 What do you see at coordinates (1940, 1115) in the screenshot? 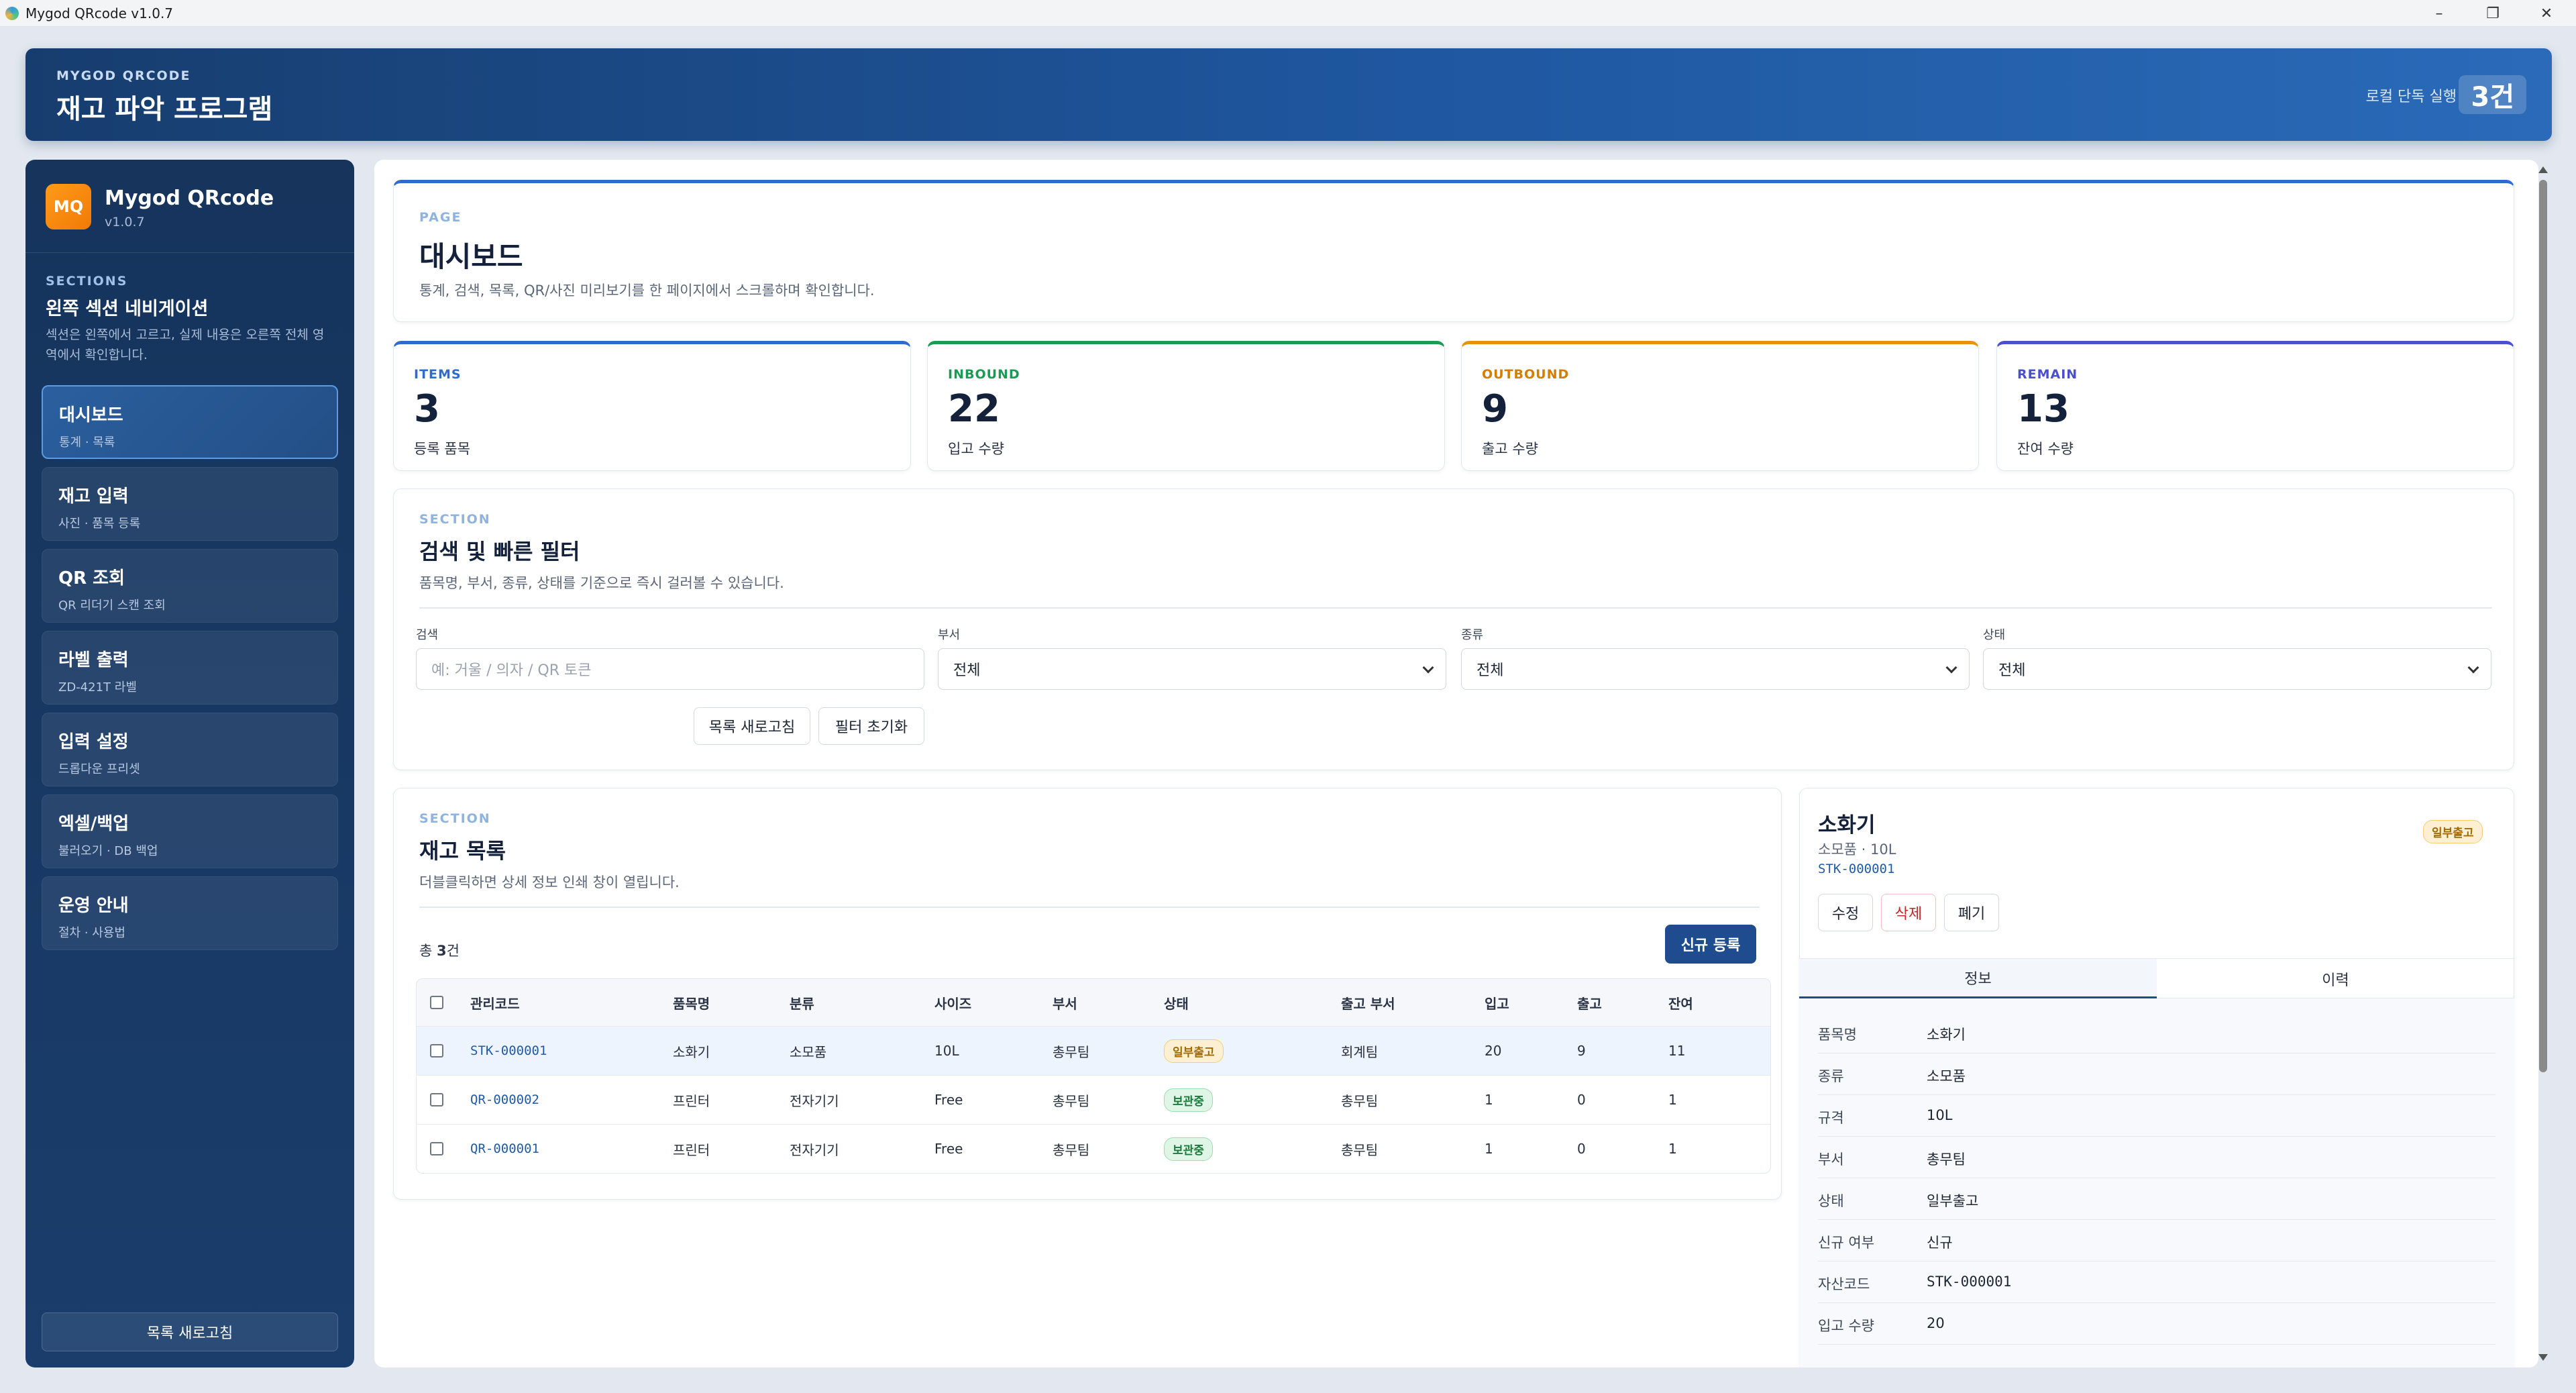
I see `info-value: 10L` at bounding box center [1940, 1115].